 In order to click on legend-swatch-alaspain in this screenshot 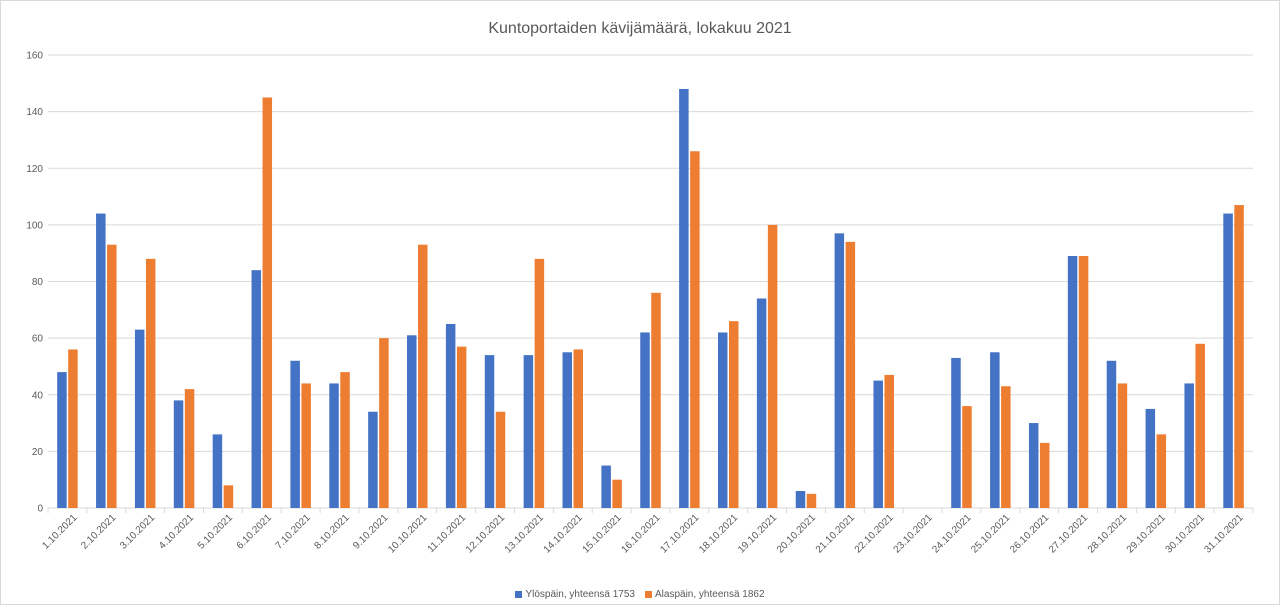, I will do `click(648, 594)`.